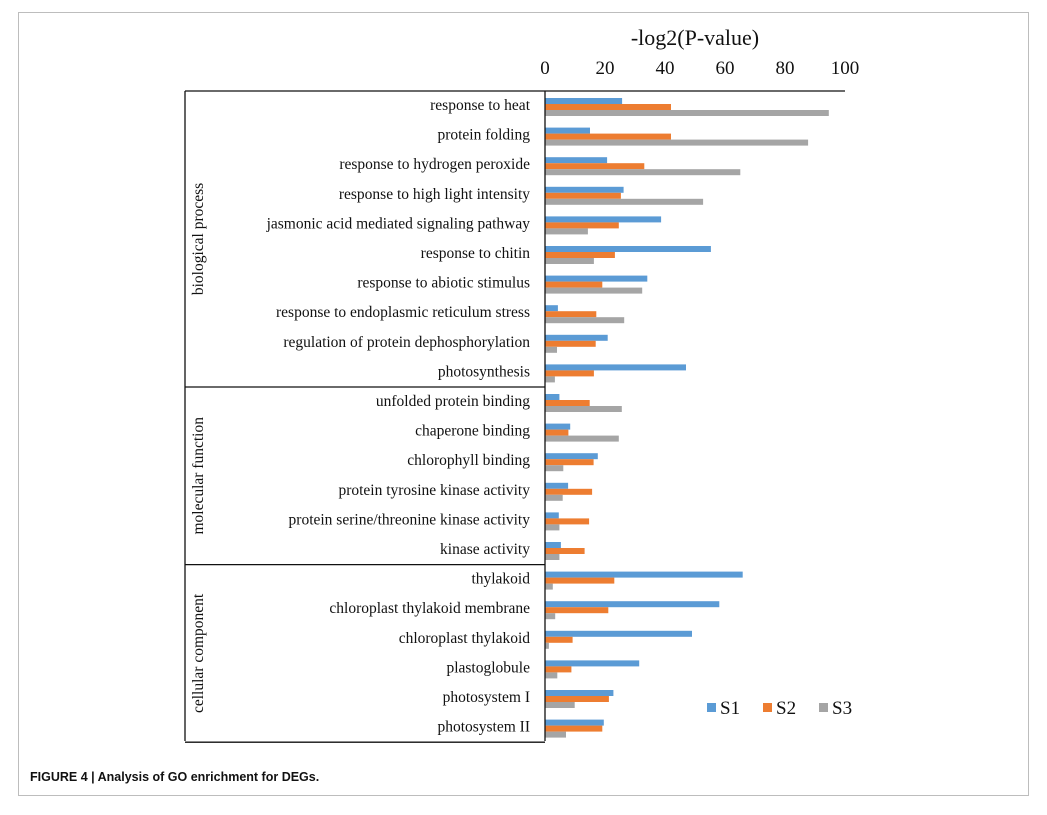  What do you see at coordinates (845, 68) in the screenshot?
I see `x-tick-label: 100` at bounding box center [845, 68].